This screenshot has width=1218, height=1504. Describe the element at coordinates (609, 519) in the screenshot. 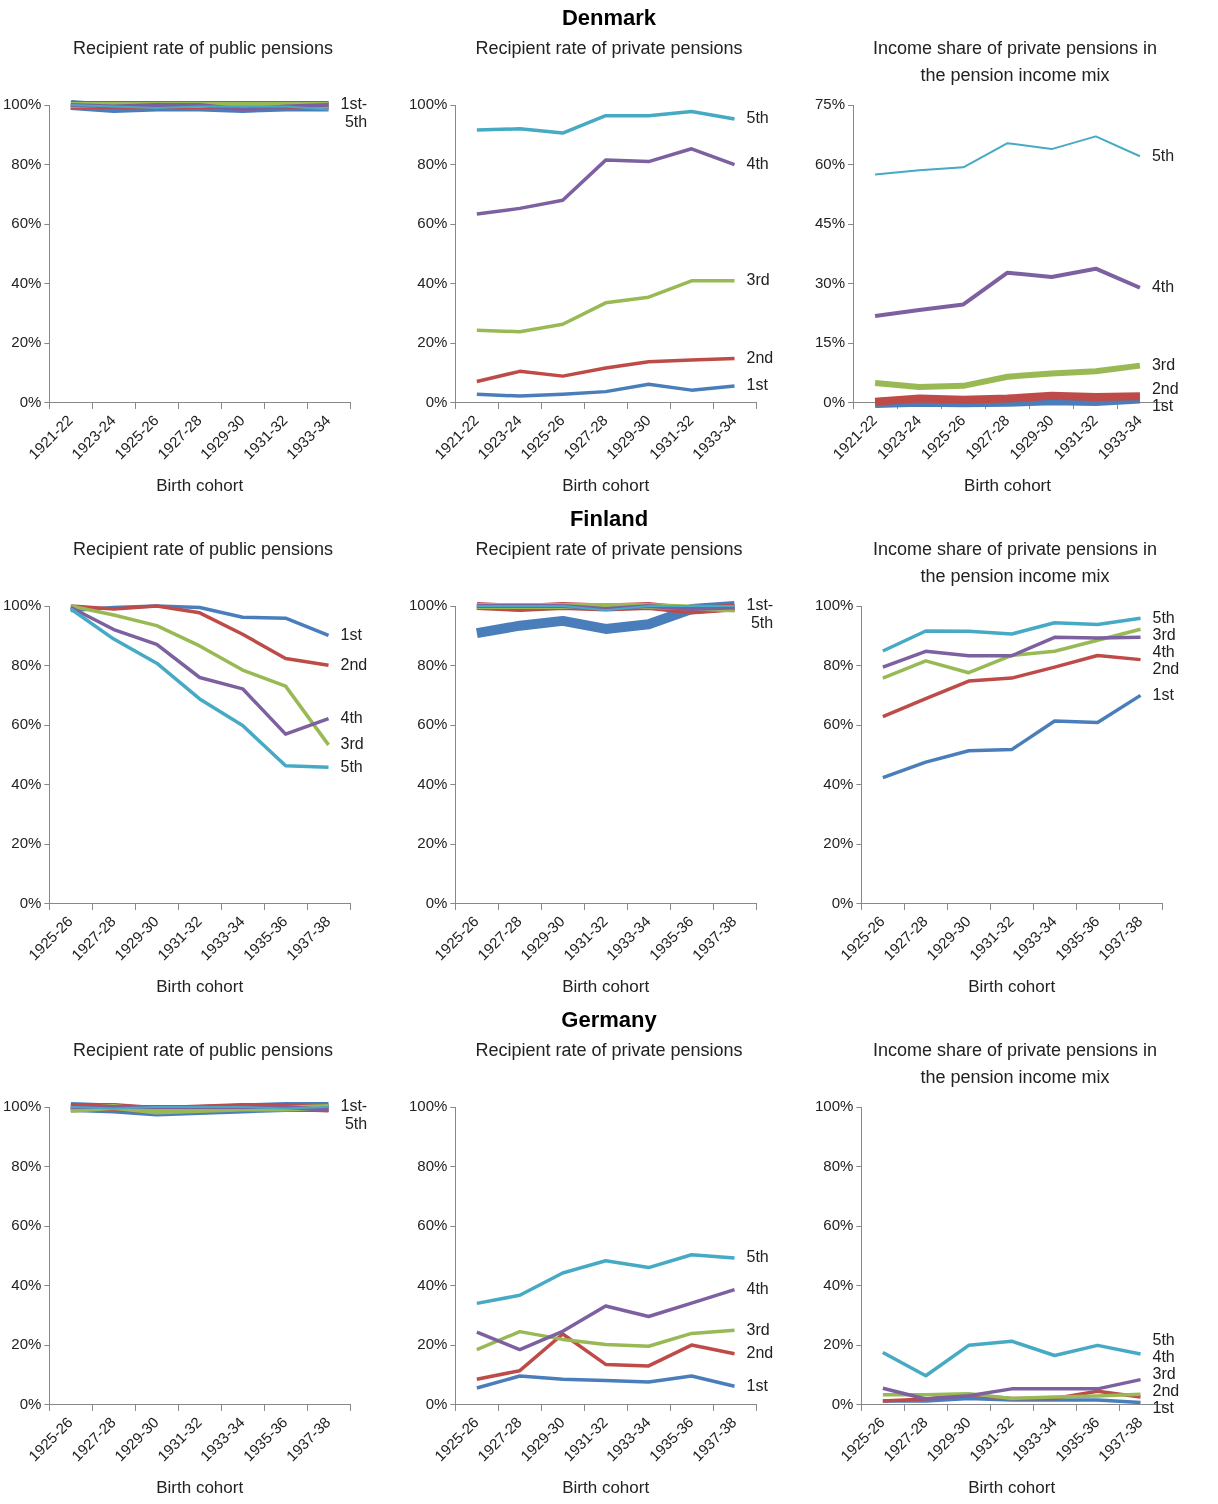

I see `chart-subtitle: Finland` at that location.